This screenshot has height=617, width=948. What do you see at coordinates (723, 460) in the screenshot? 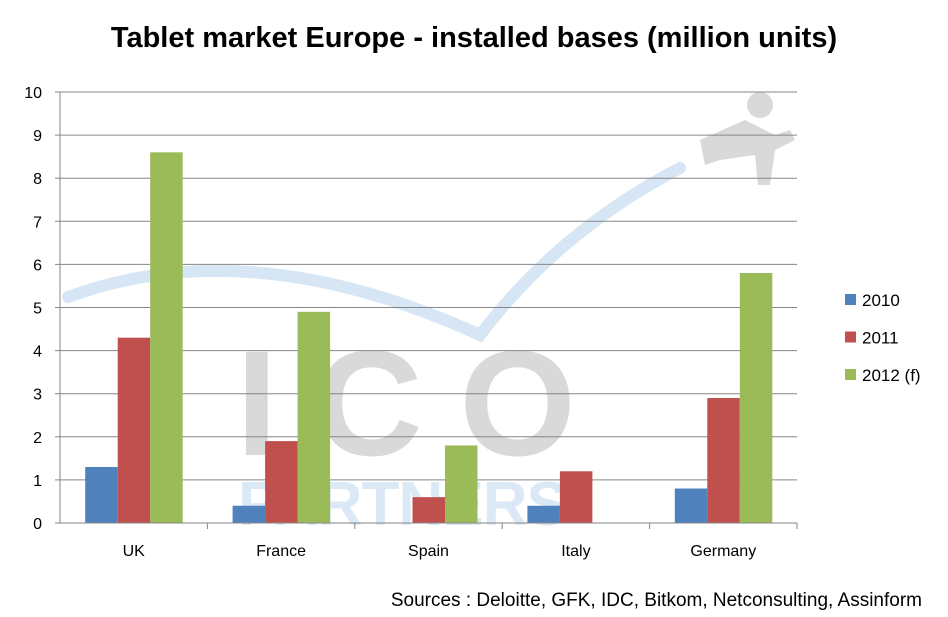
I see `bar-germany-2011` at bounding box center [723, 460].